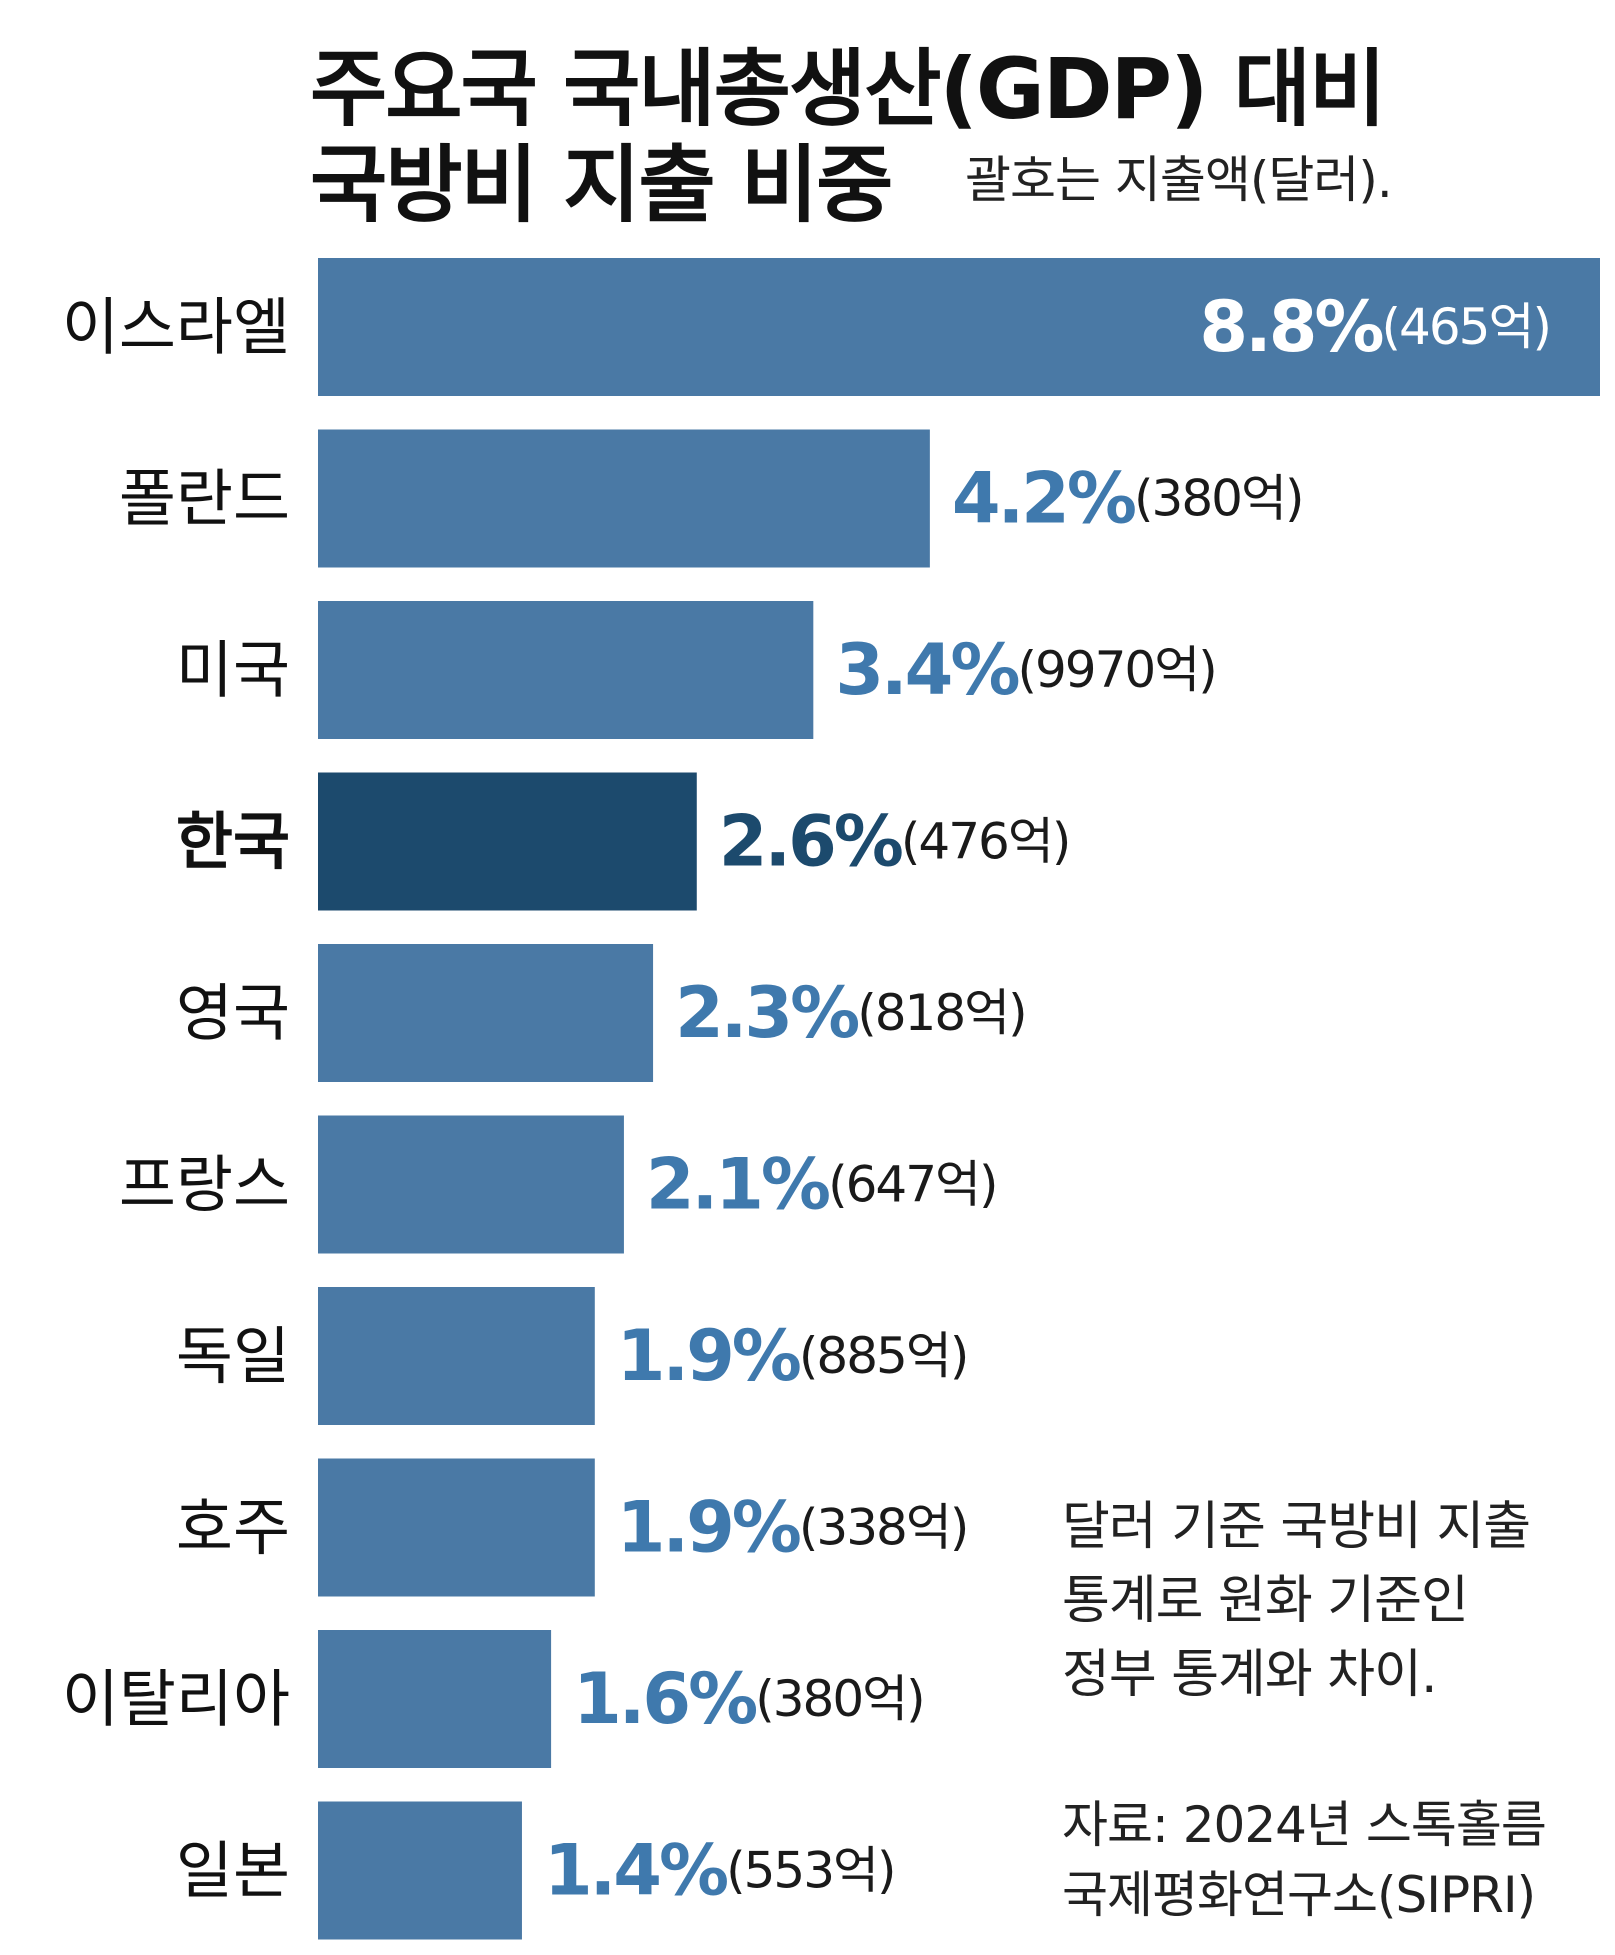 The width and height of the screenshot is (1615, 1955). Describe the element at coordinates (748, 1699) in the screenshot. I see `value-label: 1.6%(380억)` at that location.